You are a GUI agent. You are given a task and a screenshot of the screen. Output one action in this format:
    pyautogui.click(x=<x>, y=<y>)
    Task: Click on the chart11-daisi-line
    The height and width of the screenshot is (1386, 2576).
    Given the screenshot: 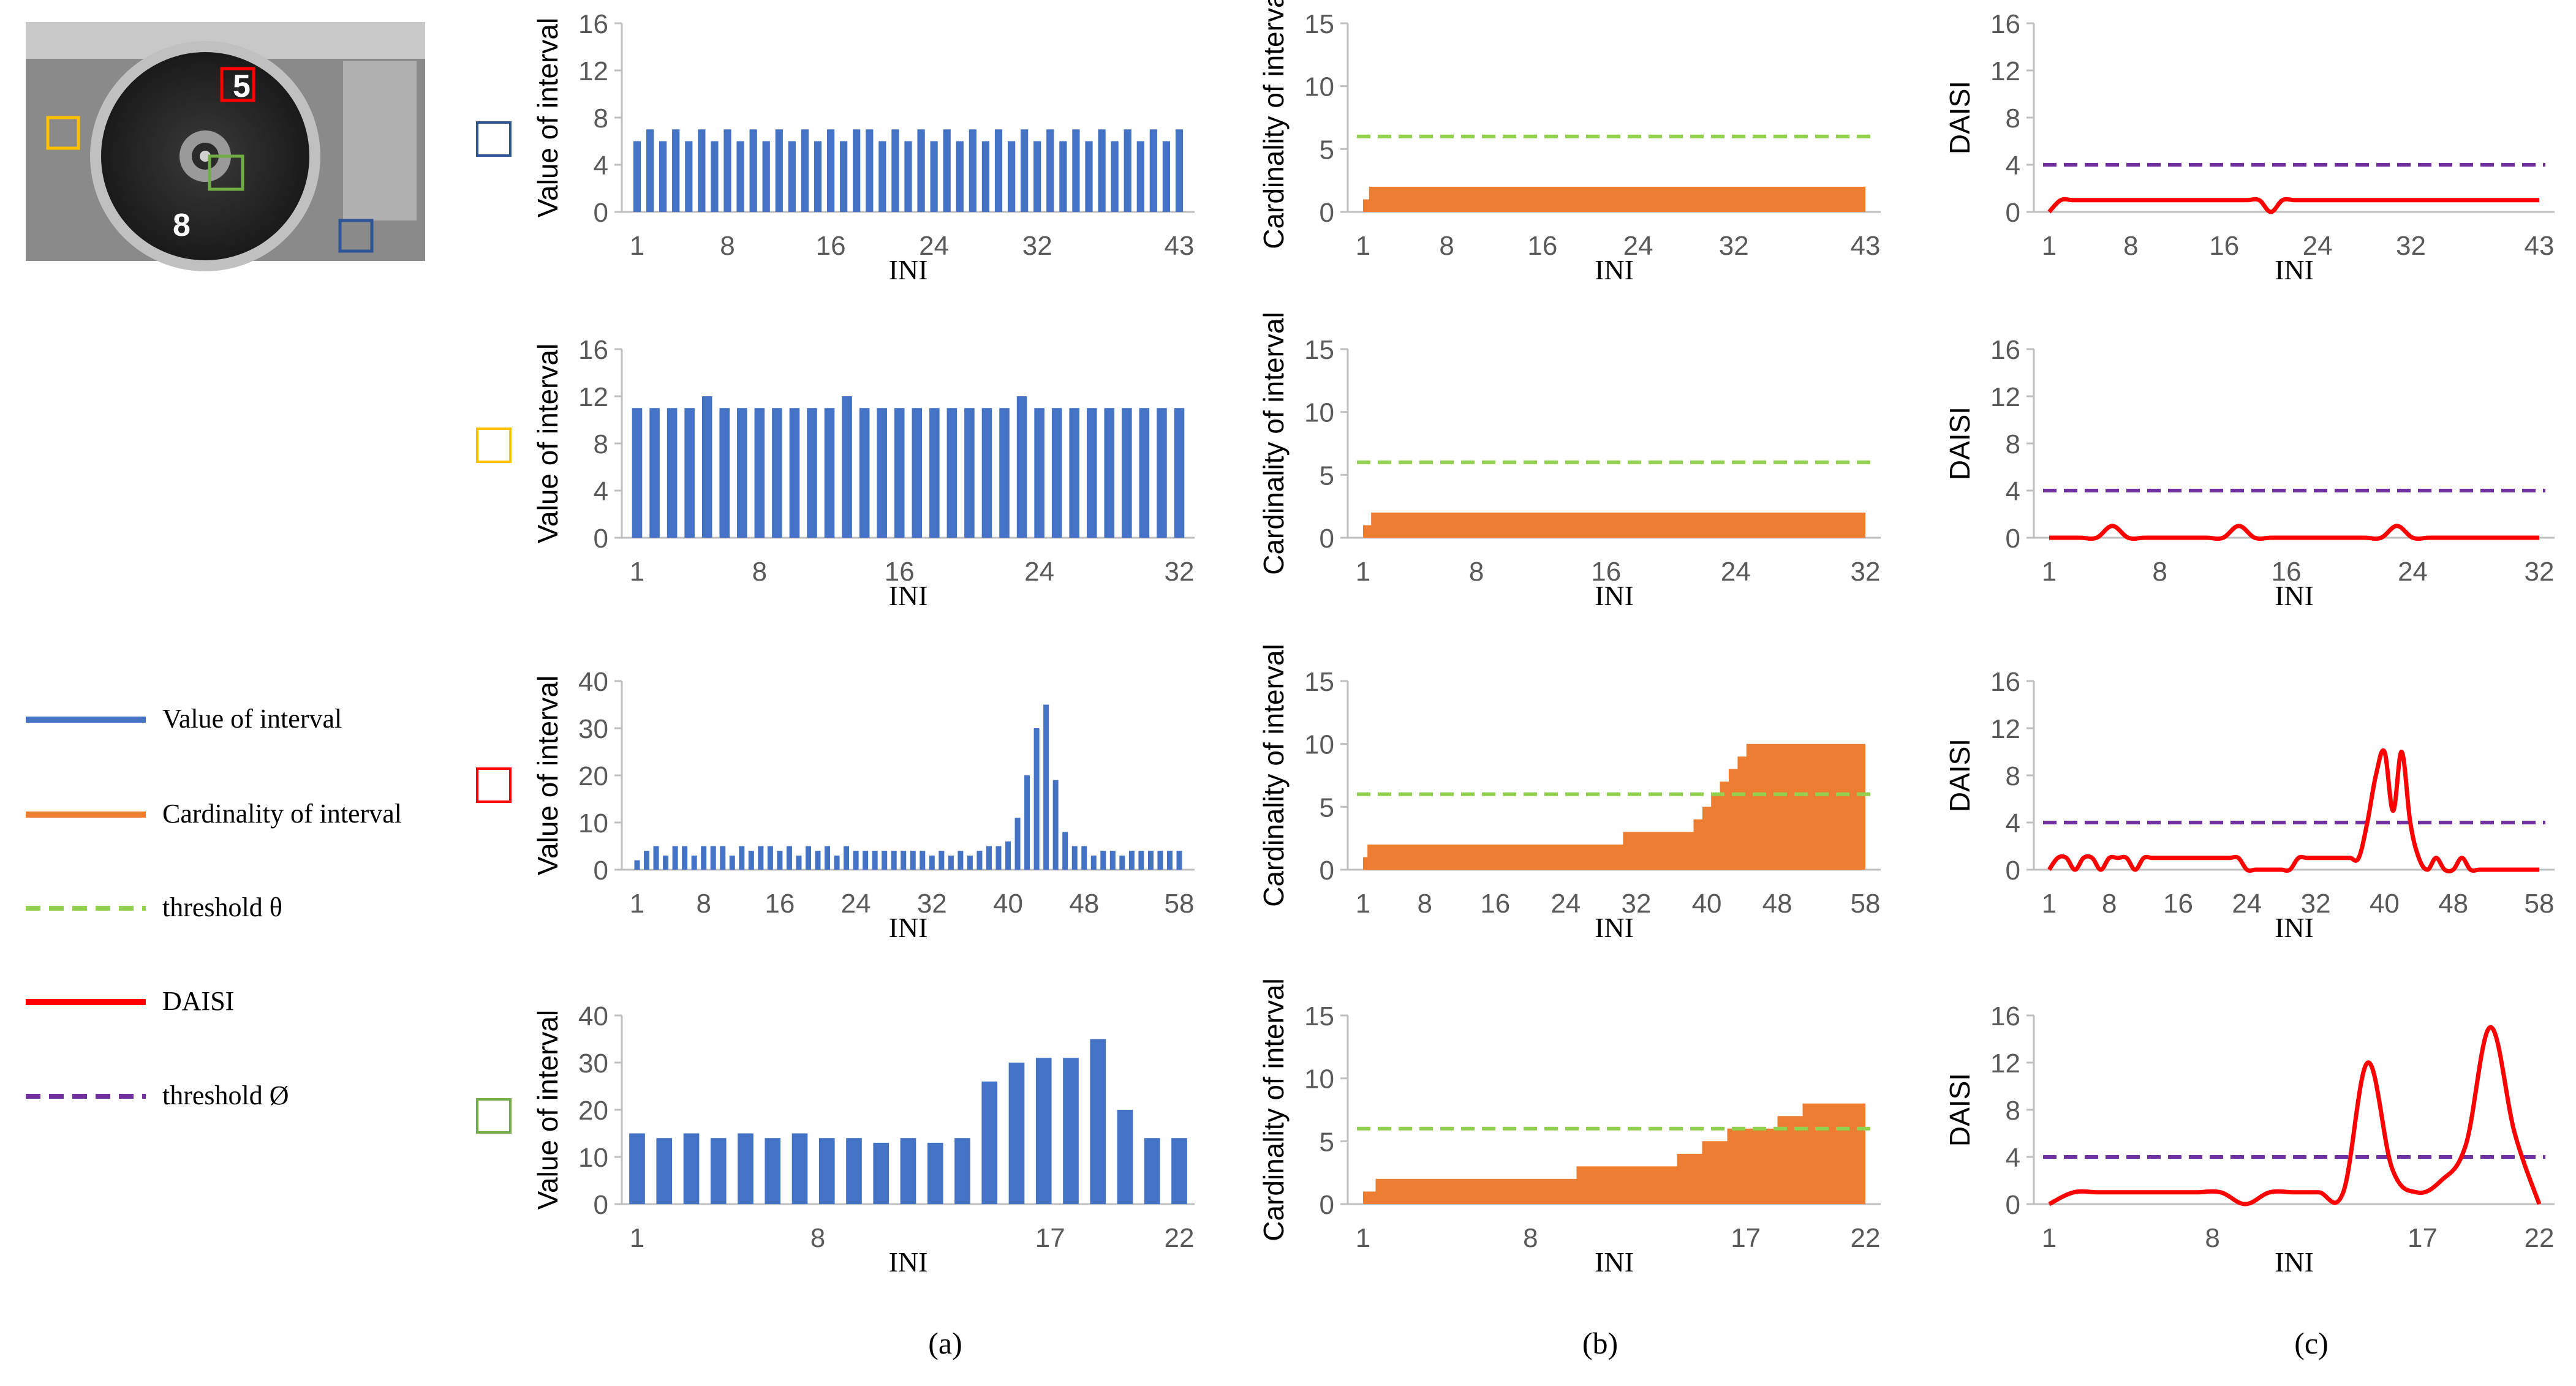 What is the action you would take?
    pyautogui.click(x=2295, y=1116)
    